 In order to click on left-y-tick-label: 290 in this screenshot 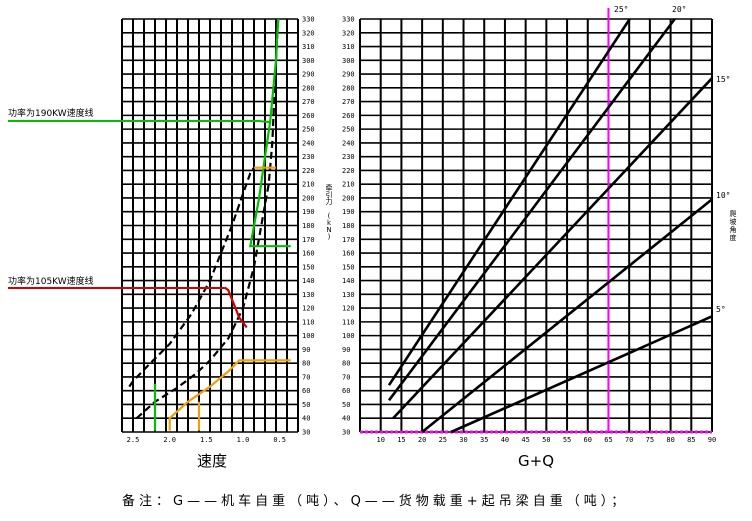, I will do `click(308, 75)`.